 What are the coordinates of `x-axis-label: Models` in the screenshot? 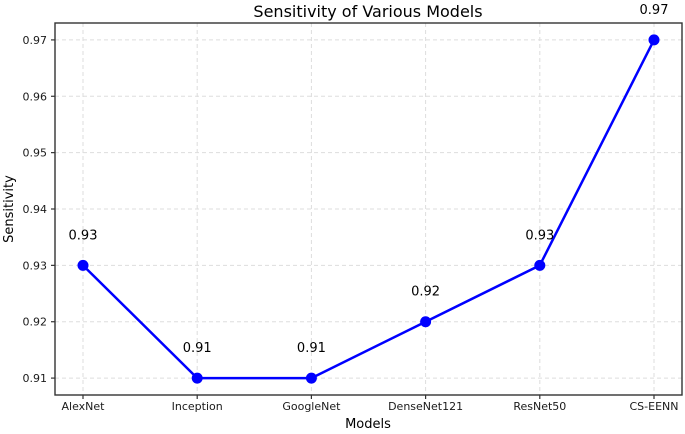 It's located at (368, 424).